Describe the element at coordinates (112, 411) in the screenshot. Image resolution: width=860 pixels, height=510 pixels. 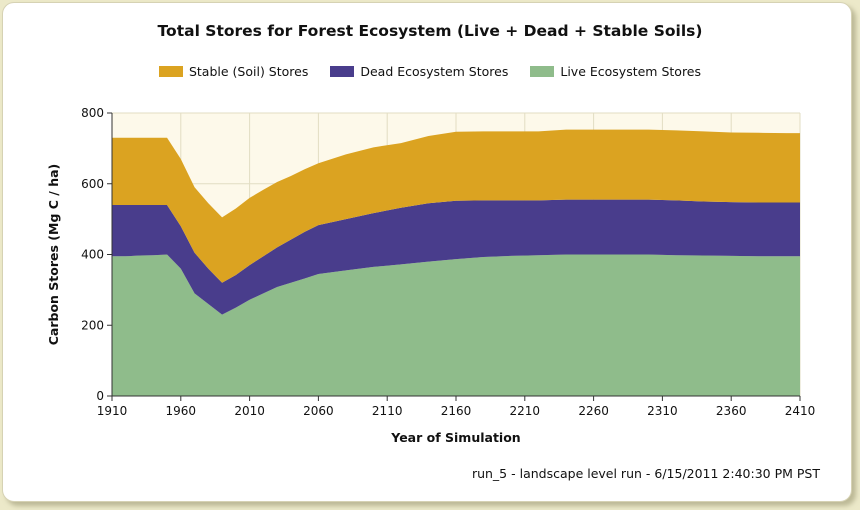
I see `x-tick-label: 1910` at that location.